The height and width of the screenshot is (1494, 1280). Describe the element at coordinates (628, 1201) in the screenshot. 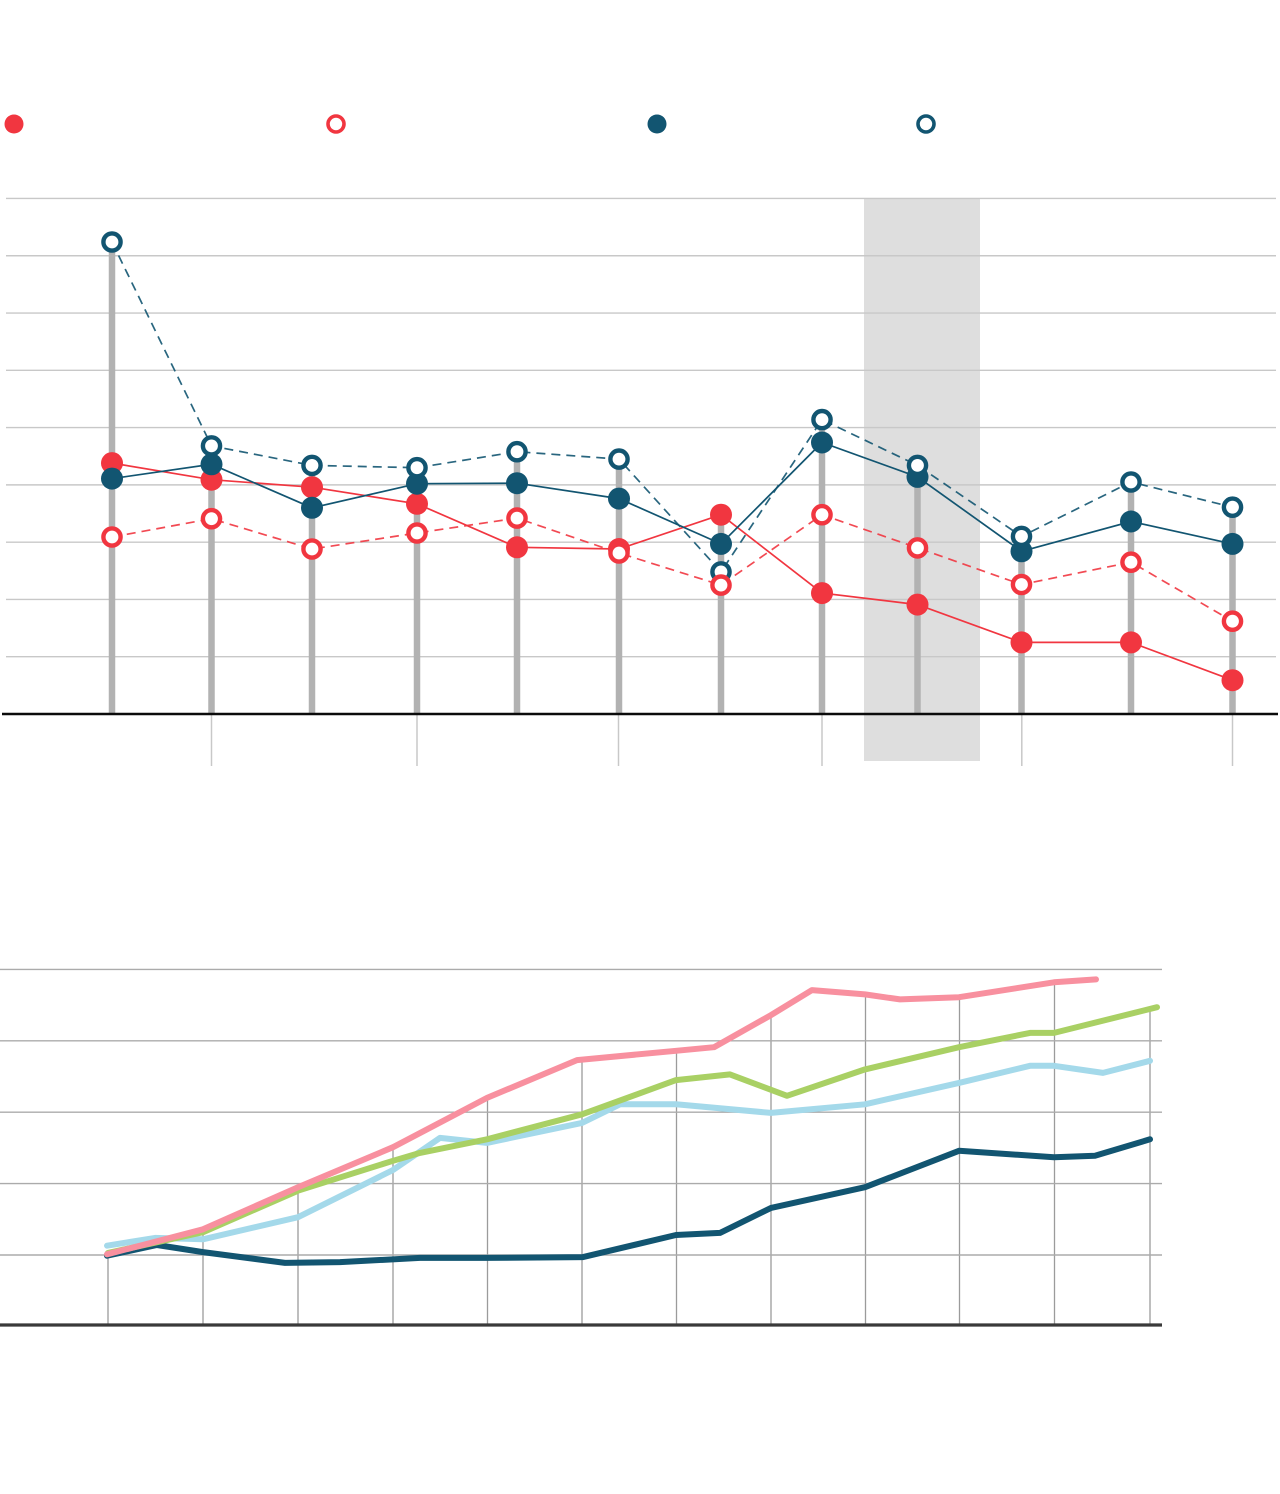

I see `navy-line` at that location.